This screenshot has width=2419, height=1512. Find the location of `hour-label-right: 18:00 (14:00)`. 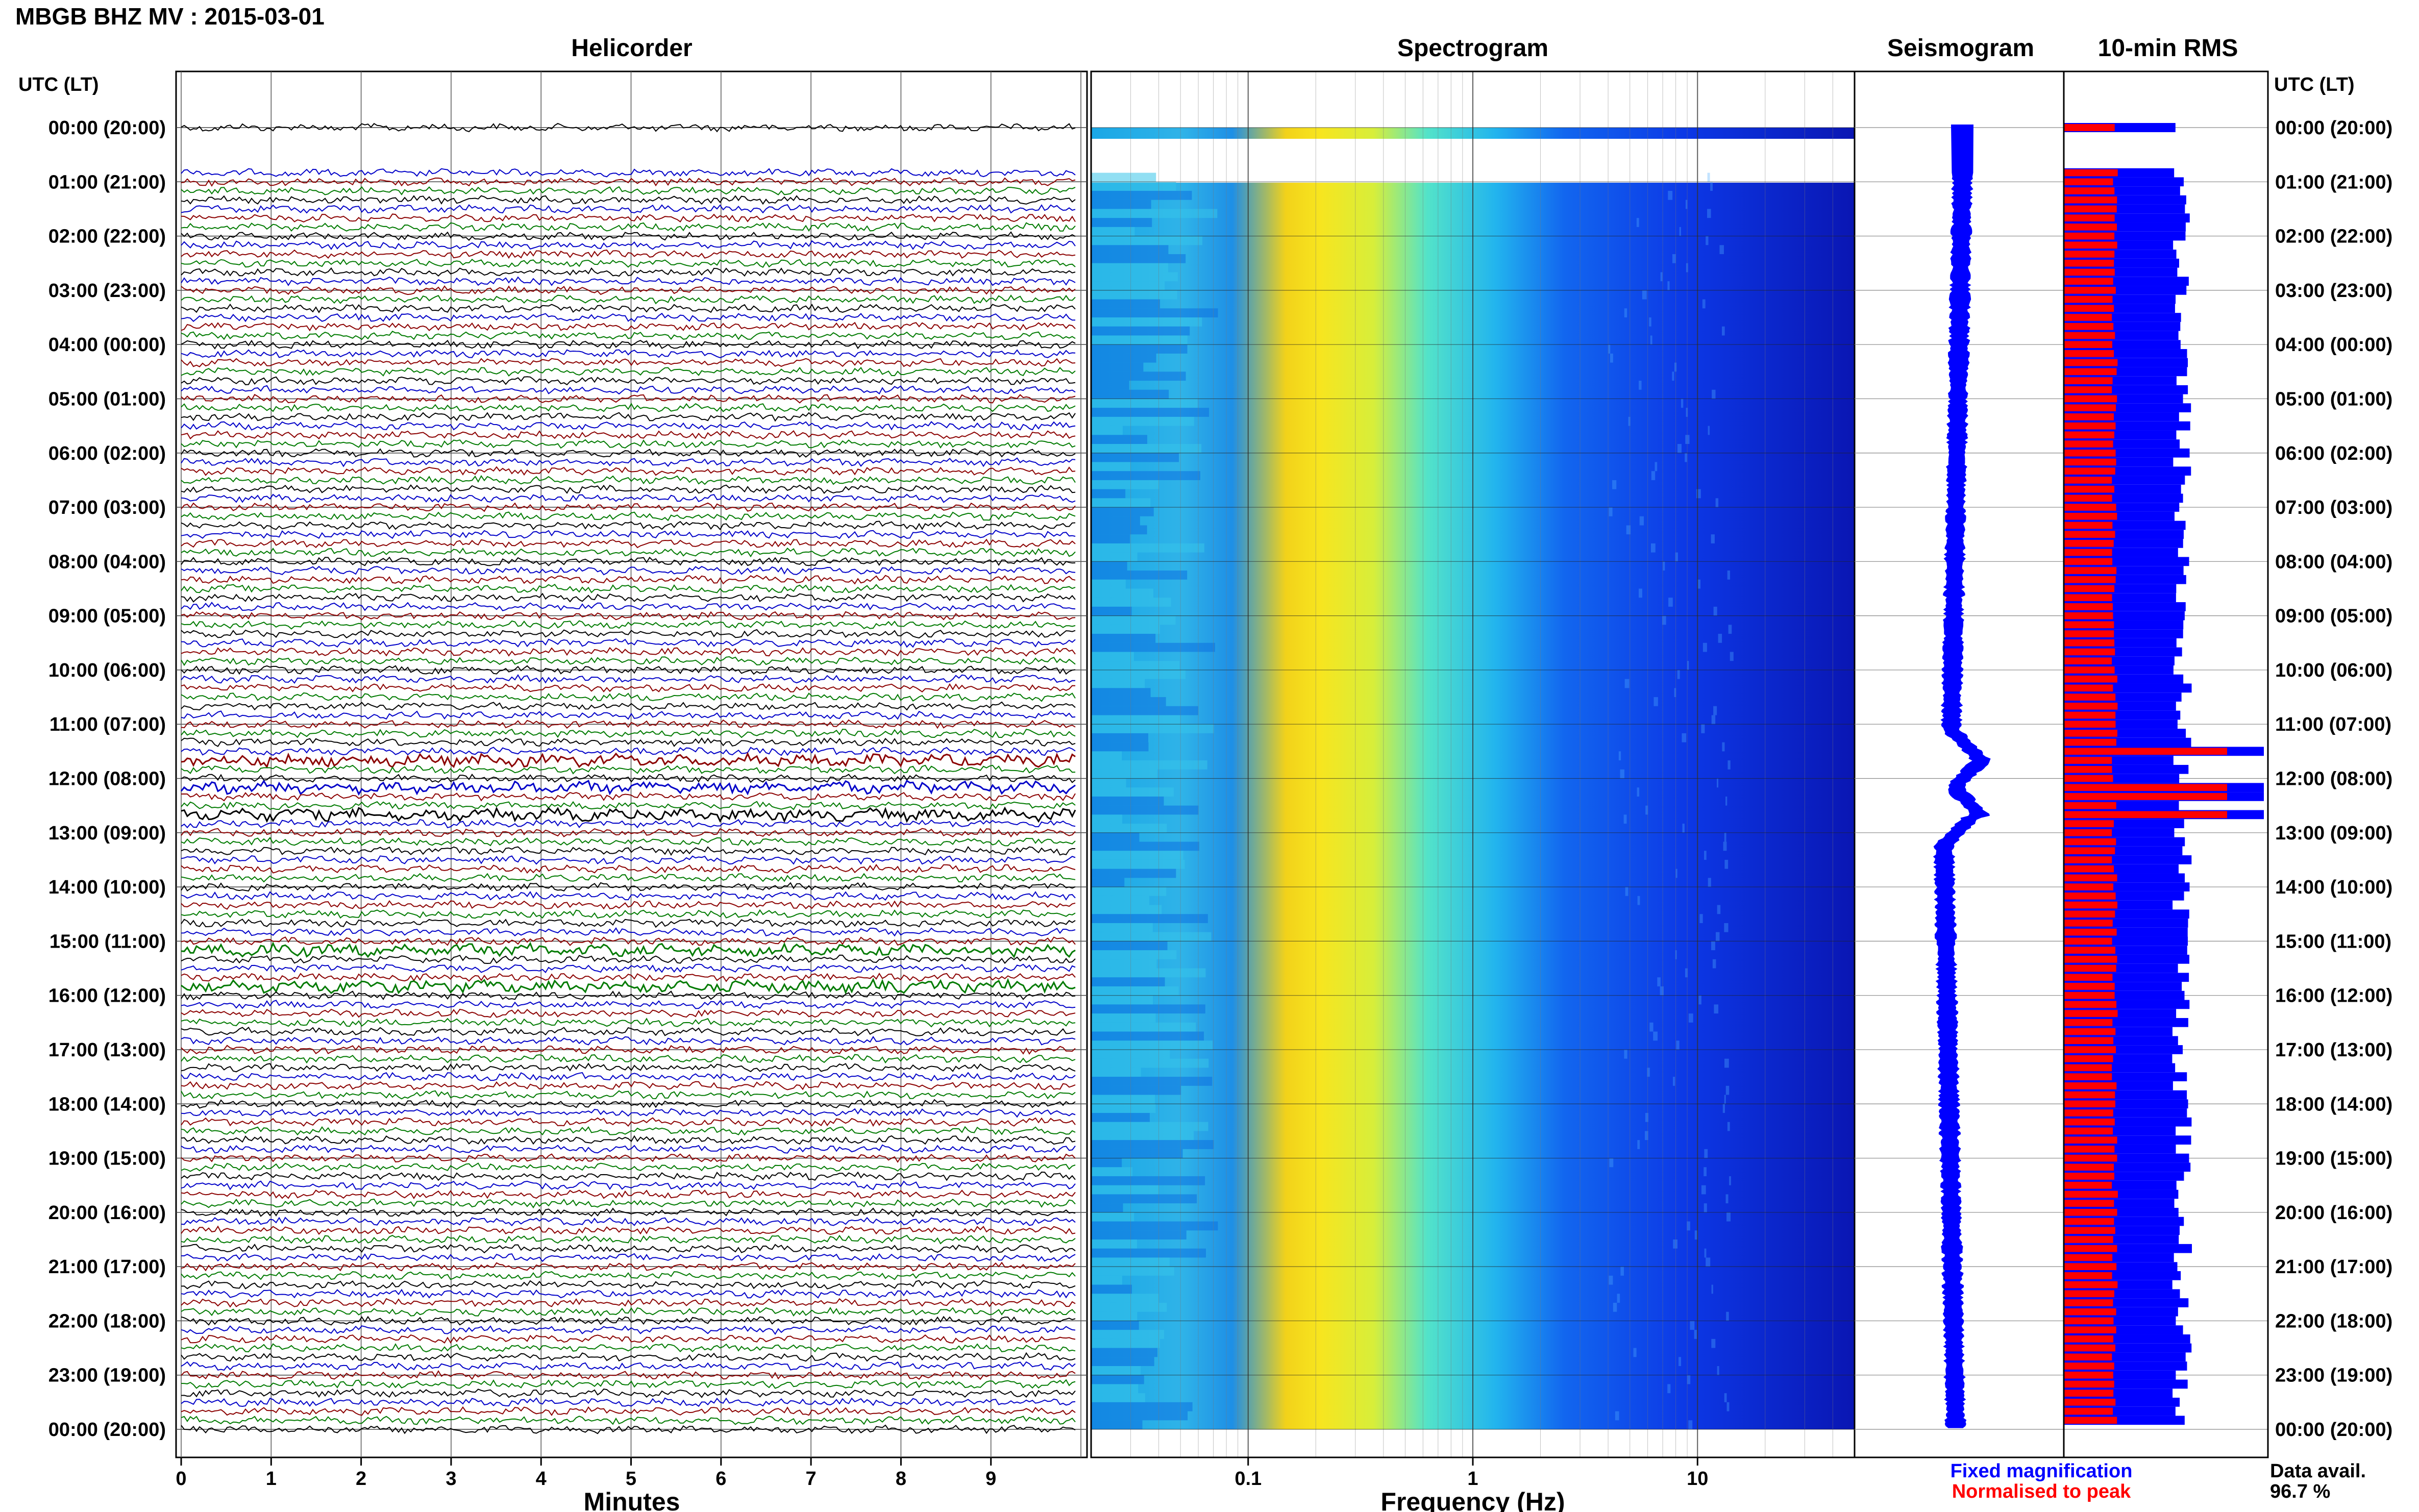

hour-label-right: 18:00 (14:00) is located at coordinates (2333, 1104).